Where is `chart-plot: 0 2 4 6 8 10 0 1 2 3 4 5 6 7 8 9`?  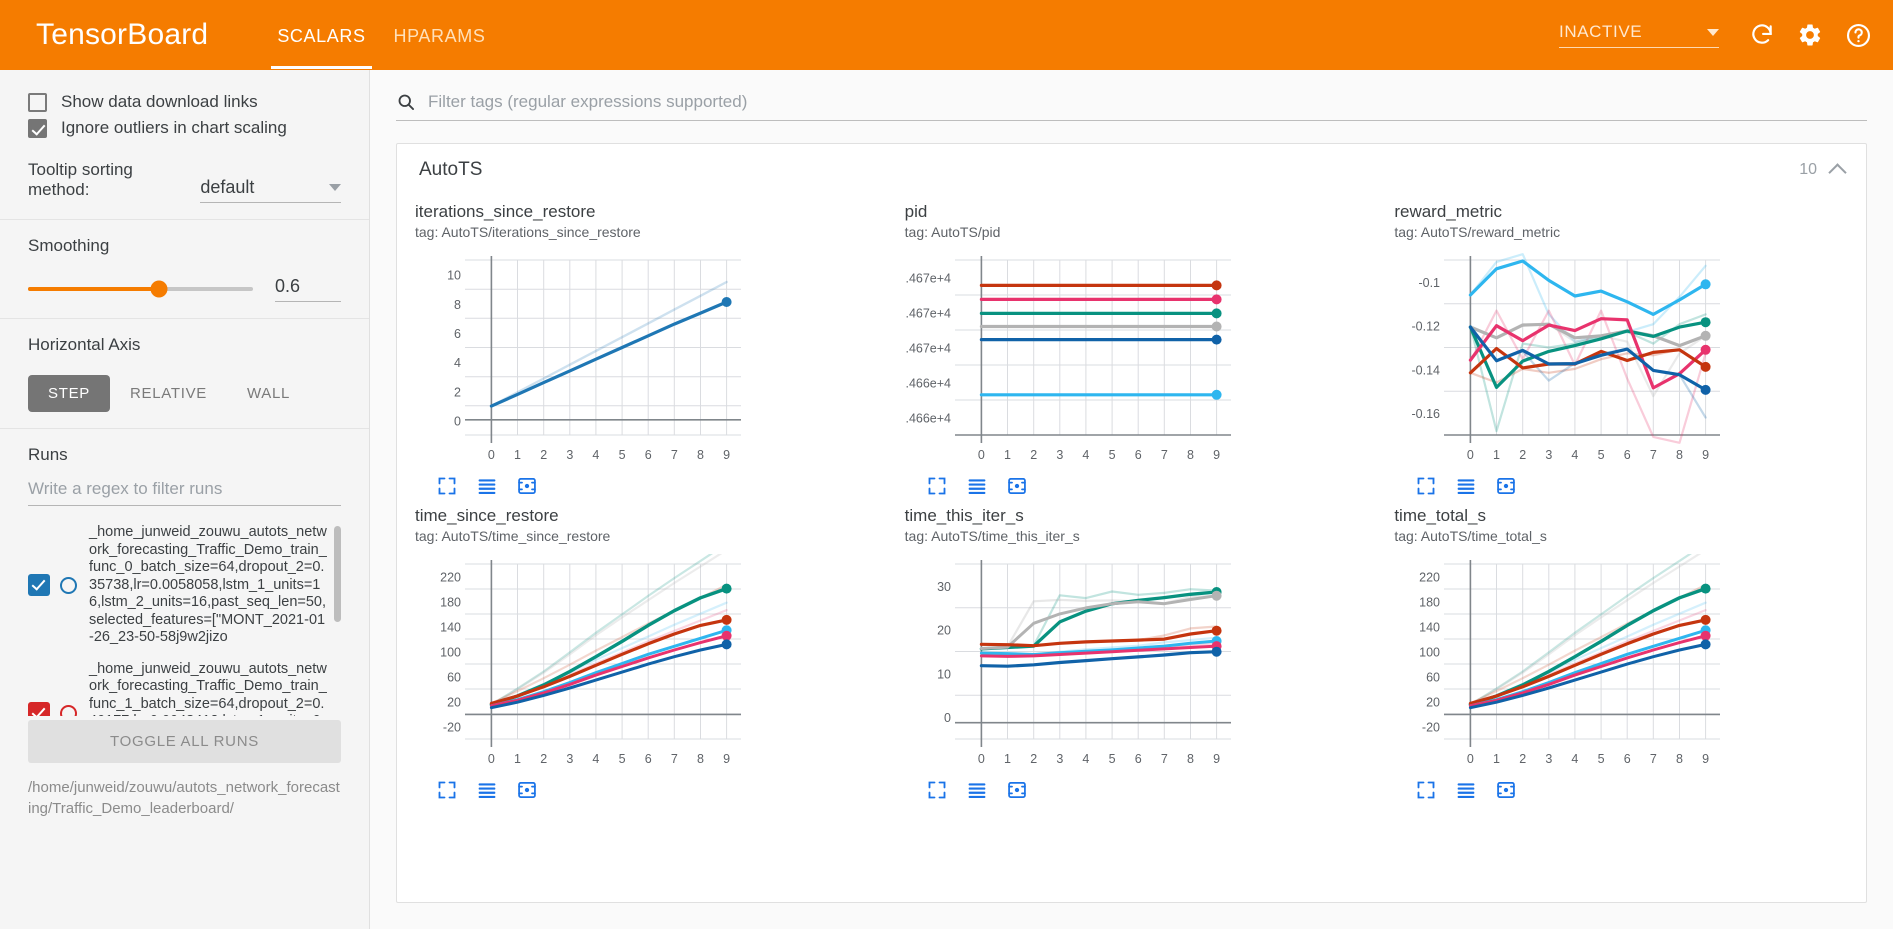 chart-plot: 0 2 4 6 8 10 0 1 2 3 4 5 6 7 8 9 is located at coordinates (646, 360).